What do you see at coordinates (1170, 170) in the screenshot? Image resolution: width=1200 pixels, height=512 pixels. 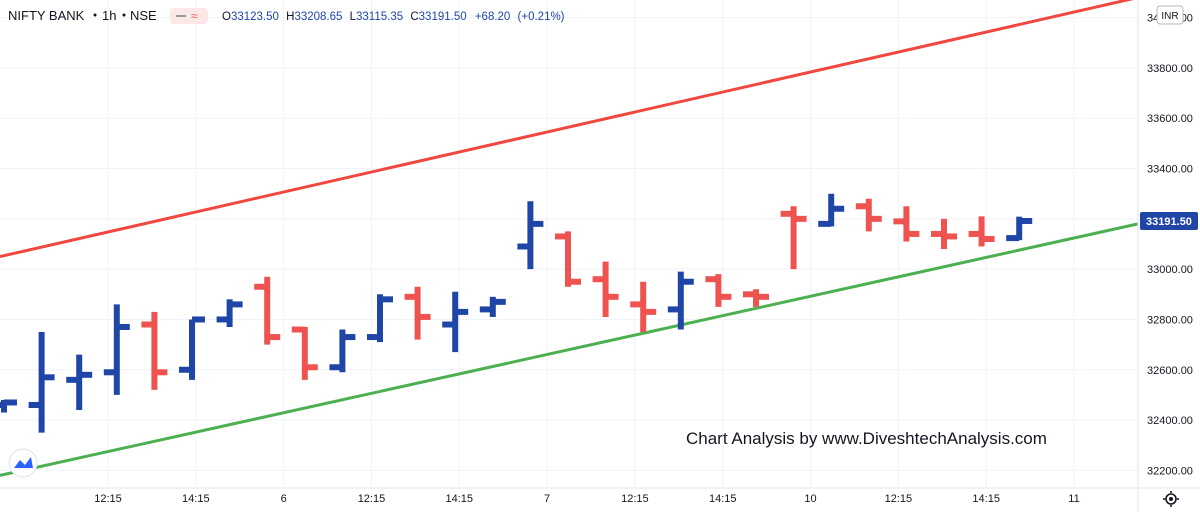 I see `y-tick-label: 33400.00` at bounding box center [1170, 170].